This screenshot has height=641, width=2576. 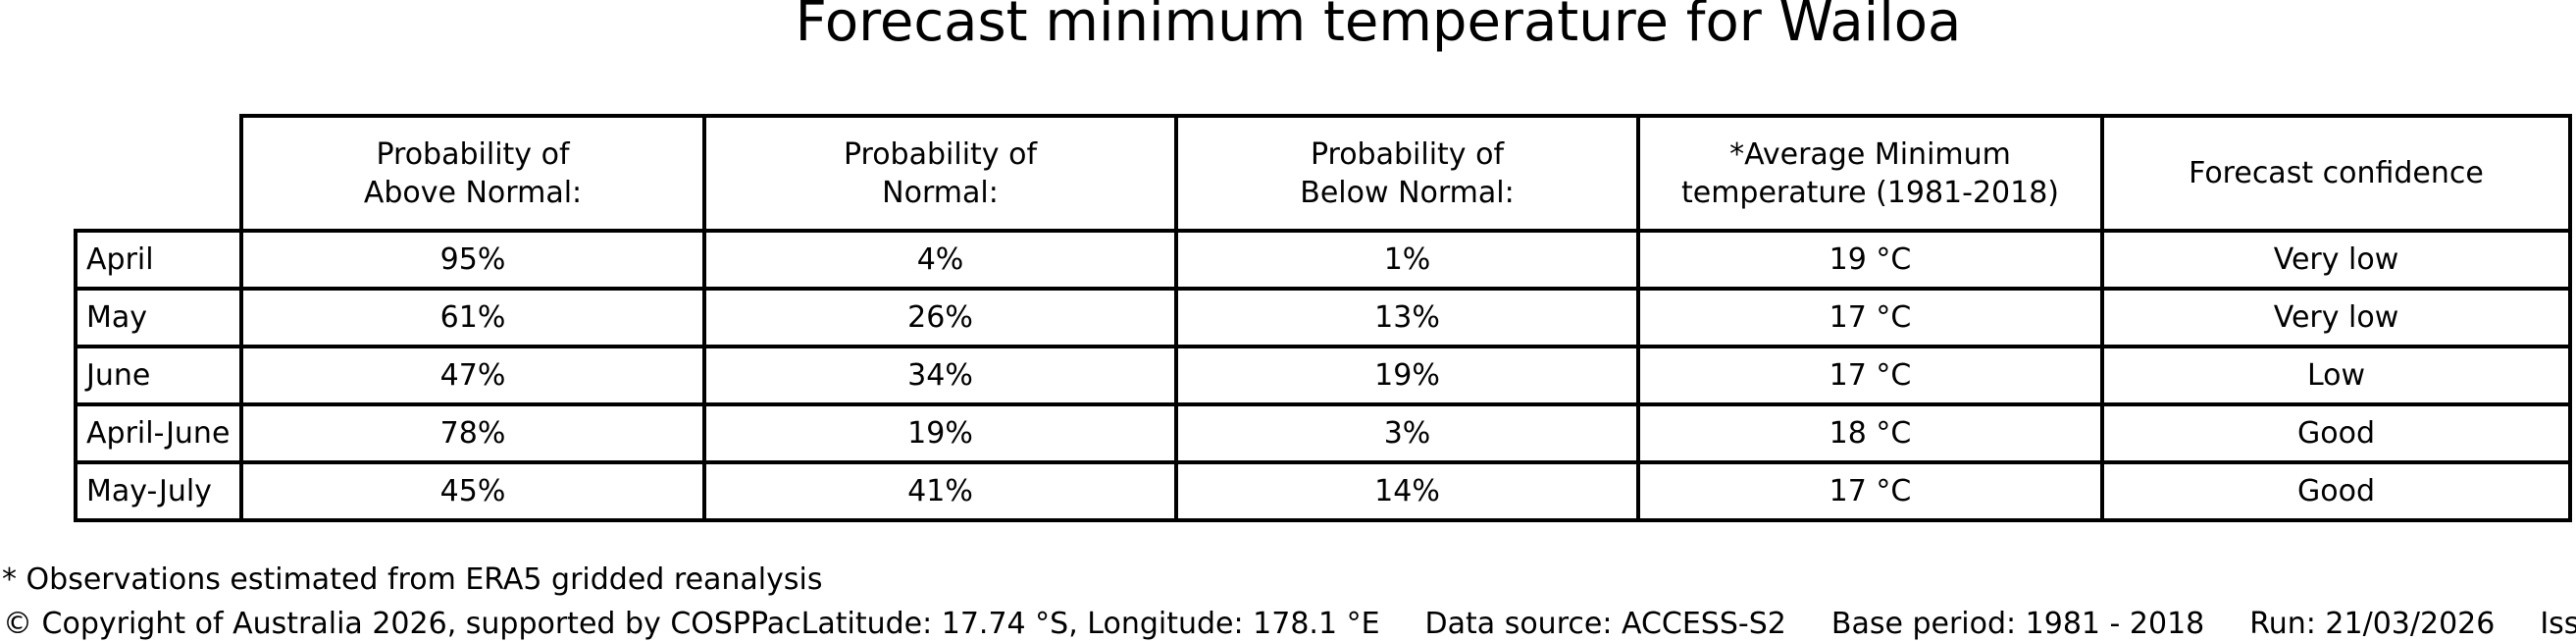 I want to click on column-header-above-normal: Probability of Above Normal:, so click(x=472, y=173).